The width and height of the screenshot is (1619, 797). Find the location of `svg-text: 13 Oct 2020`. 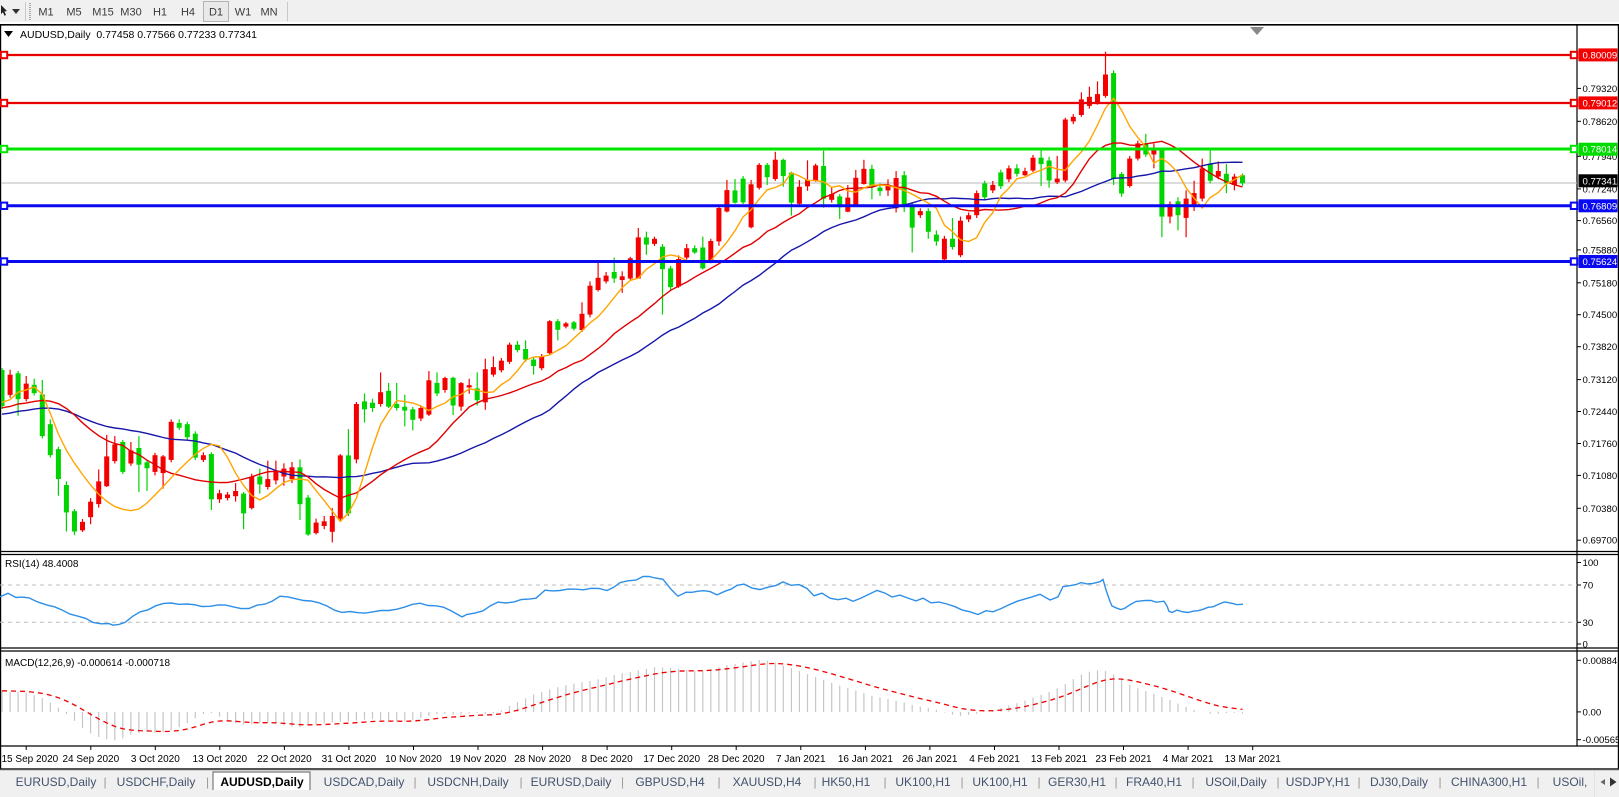

svg-text: 13 Oct 2020 is located at coordinates (220, 759).